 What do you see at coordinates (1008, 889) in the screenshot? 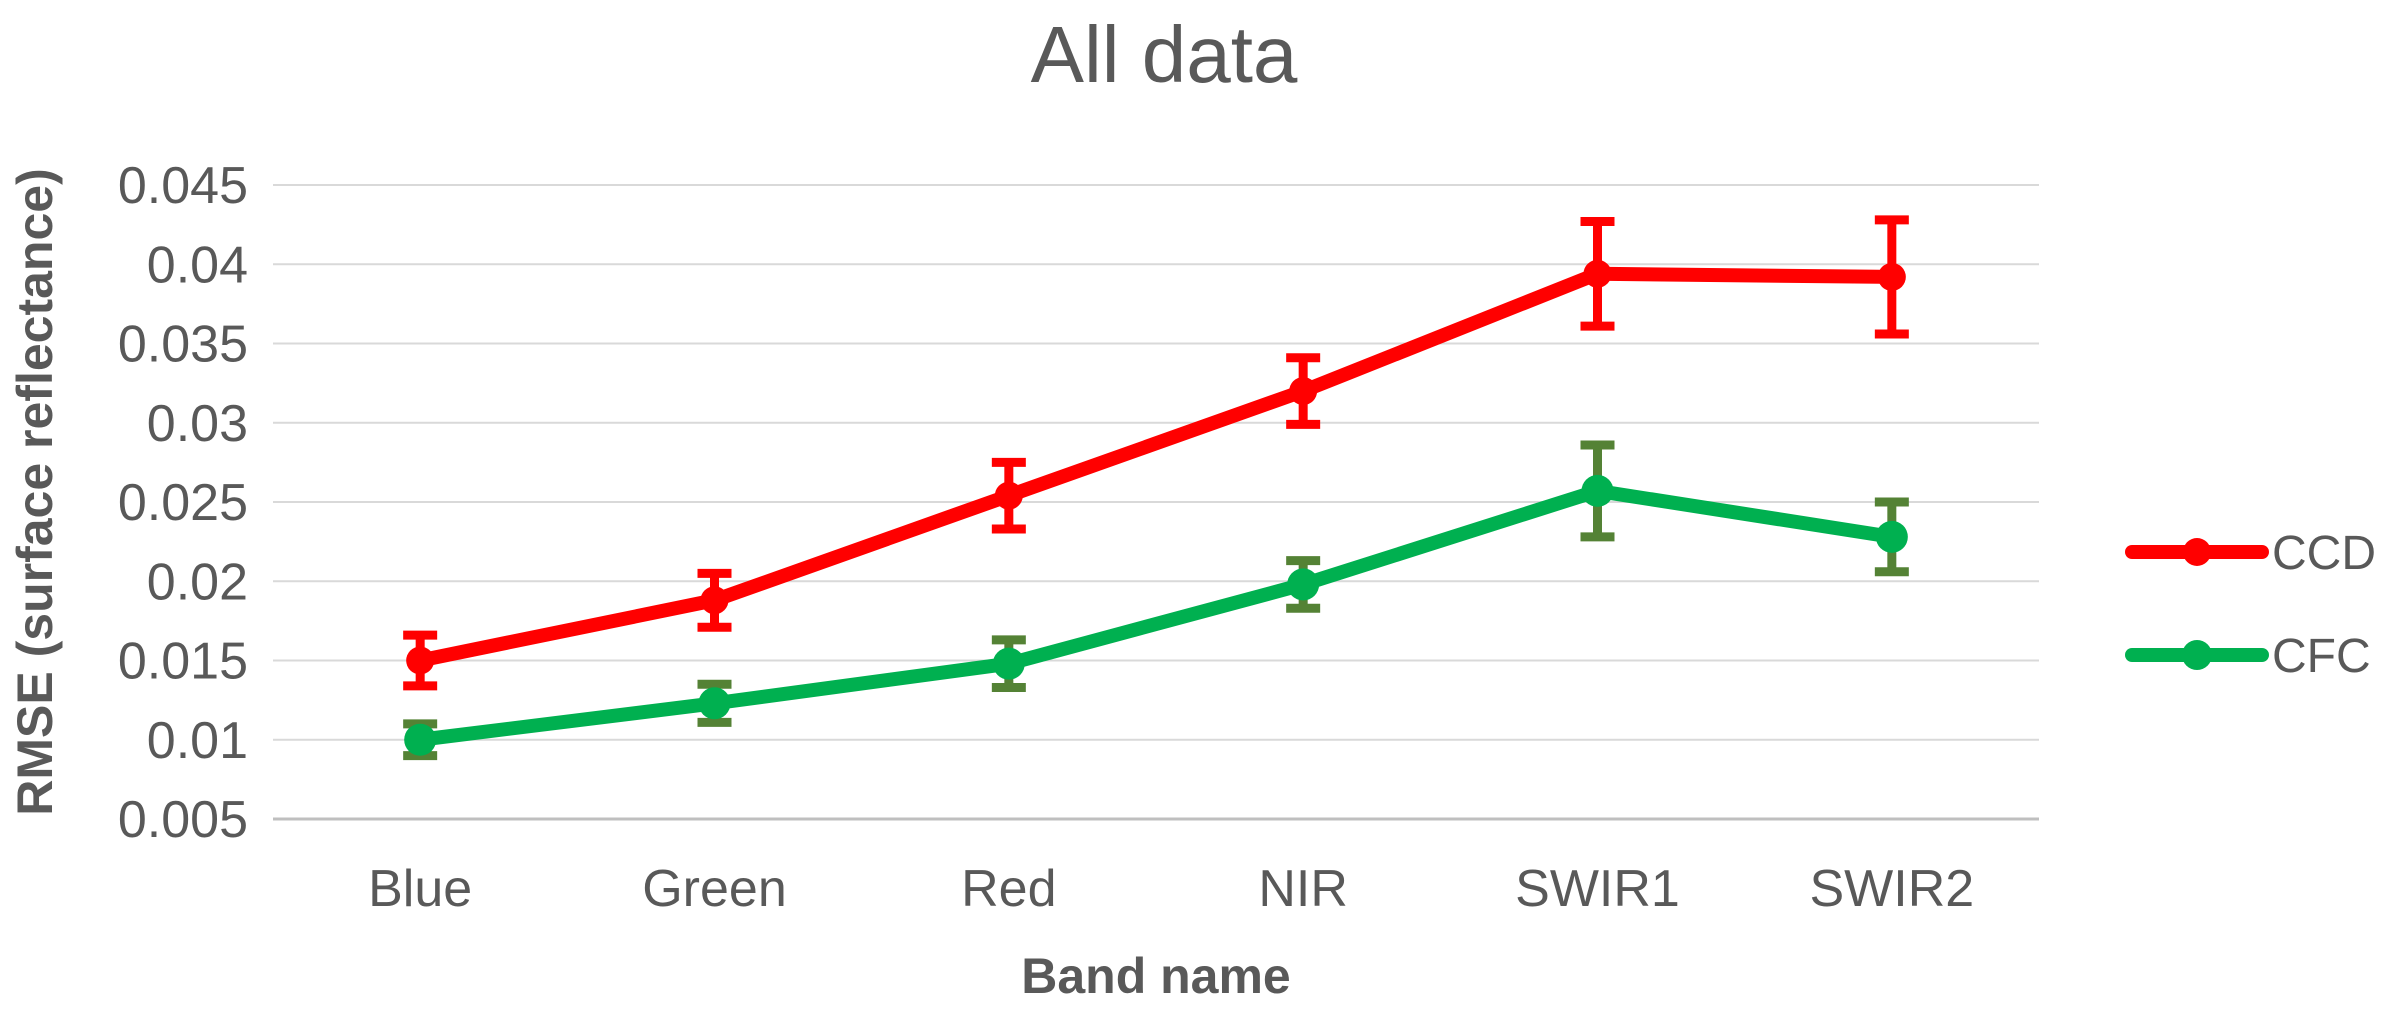
I see `x-category-label: Red` at bounding box center [1008, 889].